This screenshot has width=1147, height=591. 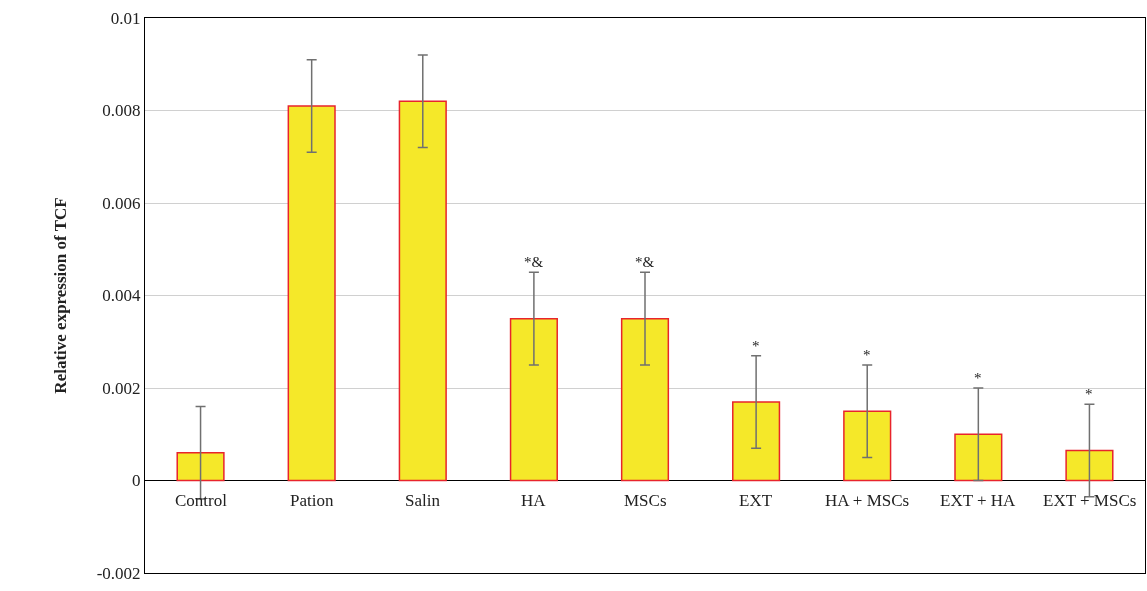 I want to click on x-tick-label: Salin, so click(x=423, y=500).